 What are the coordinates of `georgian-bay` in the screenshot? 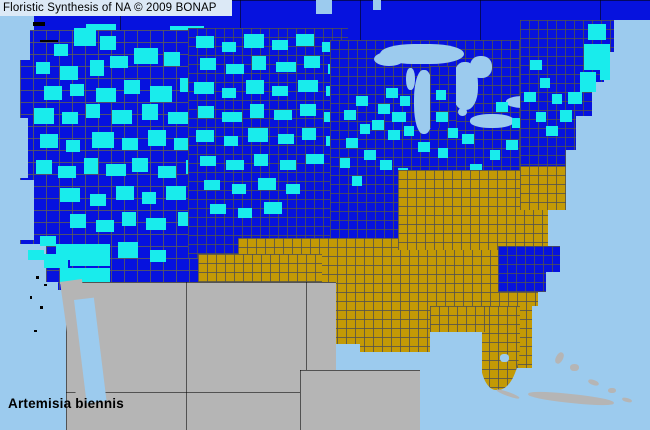 It's located at (481, 67).